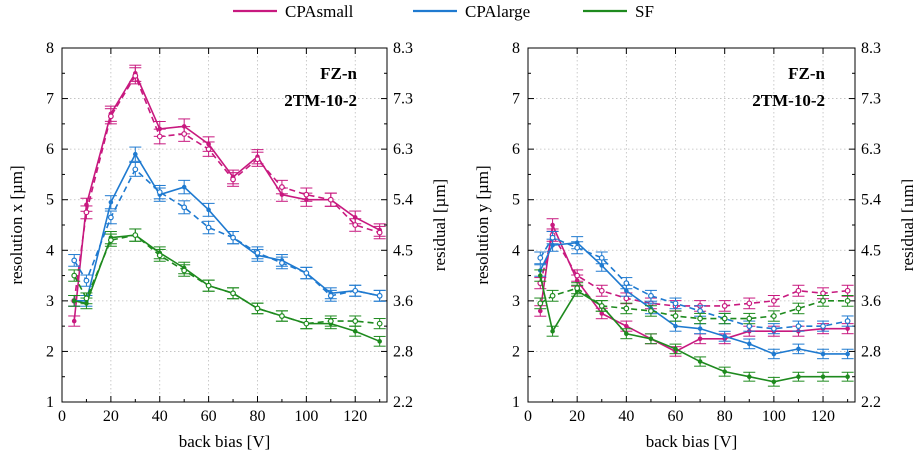 The height and width of the screenshot is (464, 913). What do you see at coordinates (516, 250) in the screenshot?
I see `right-y-tick-label: 4` at bounding box center [516, 250].